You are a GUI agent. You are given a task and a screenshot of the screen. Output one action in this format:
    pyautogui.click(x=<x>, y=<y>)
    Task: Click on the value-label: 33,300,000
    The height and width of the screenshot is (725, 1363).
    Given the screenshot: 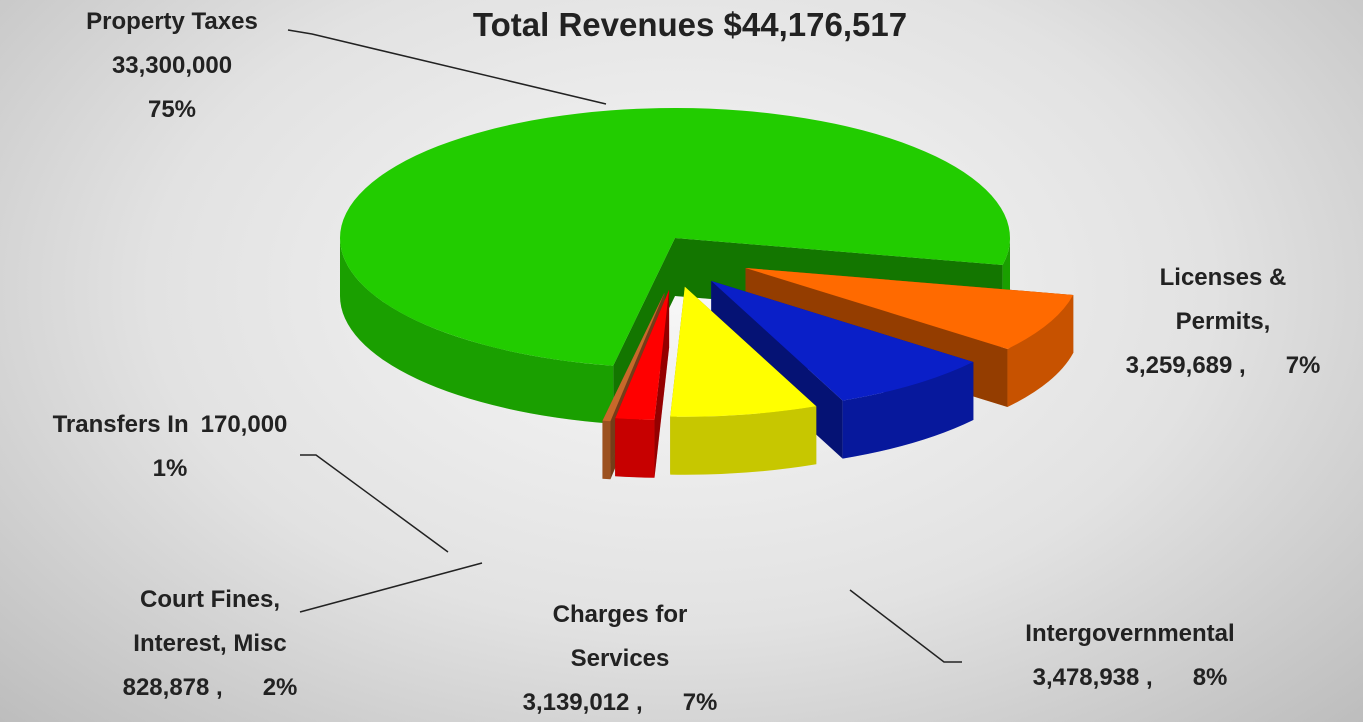 What is the action you would take?
    pyautogui.click(x=172, y=65)
    